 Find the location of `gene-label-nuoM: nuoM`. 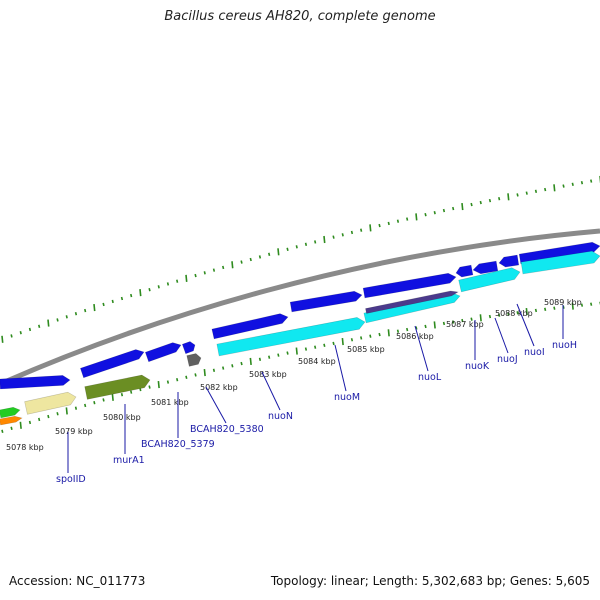

gene-label-nuoM: nuoM is located at coordinates (347, 397).